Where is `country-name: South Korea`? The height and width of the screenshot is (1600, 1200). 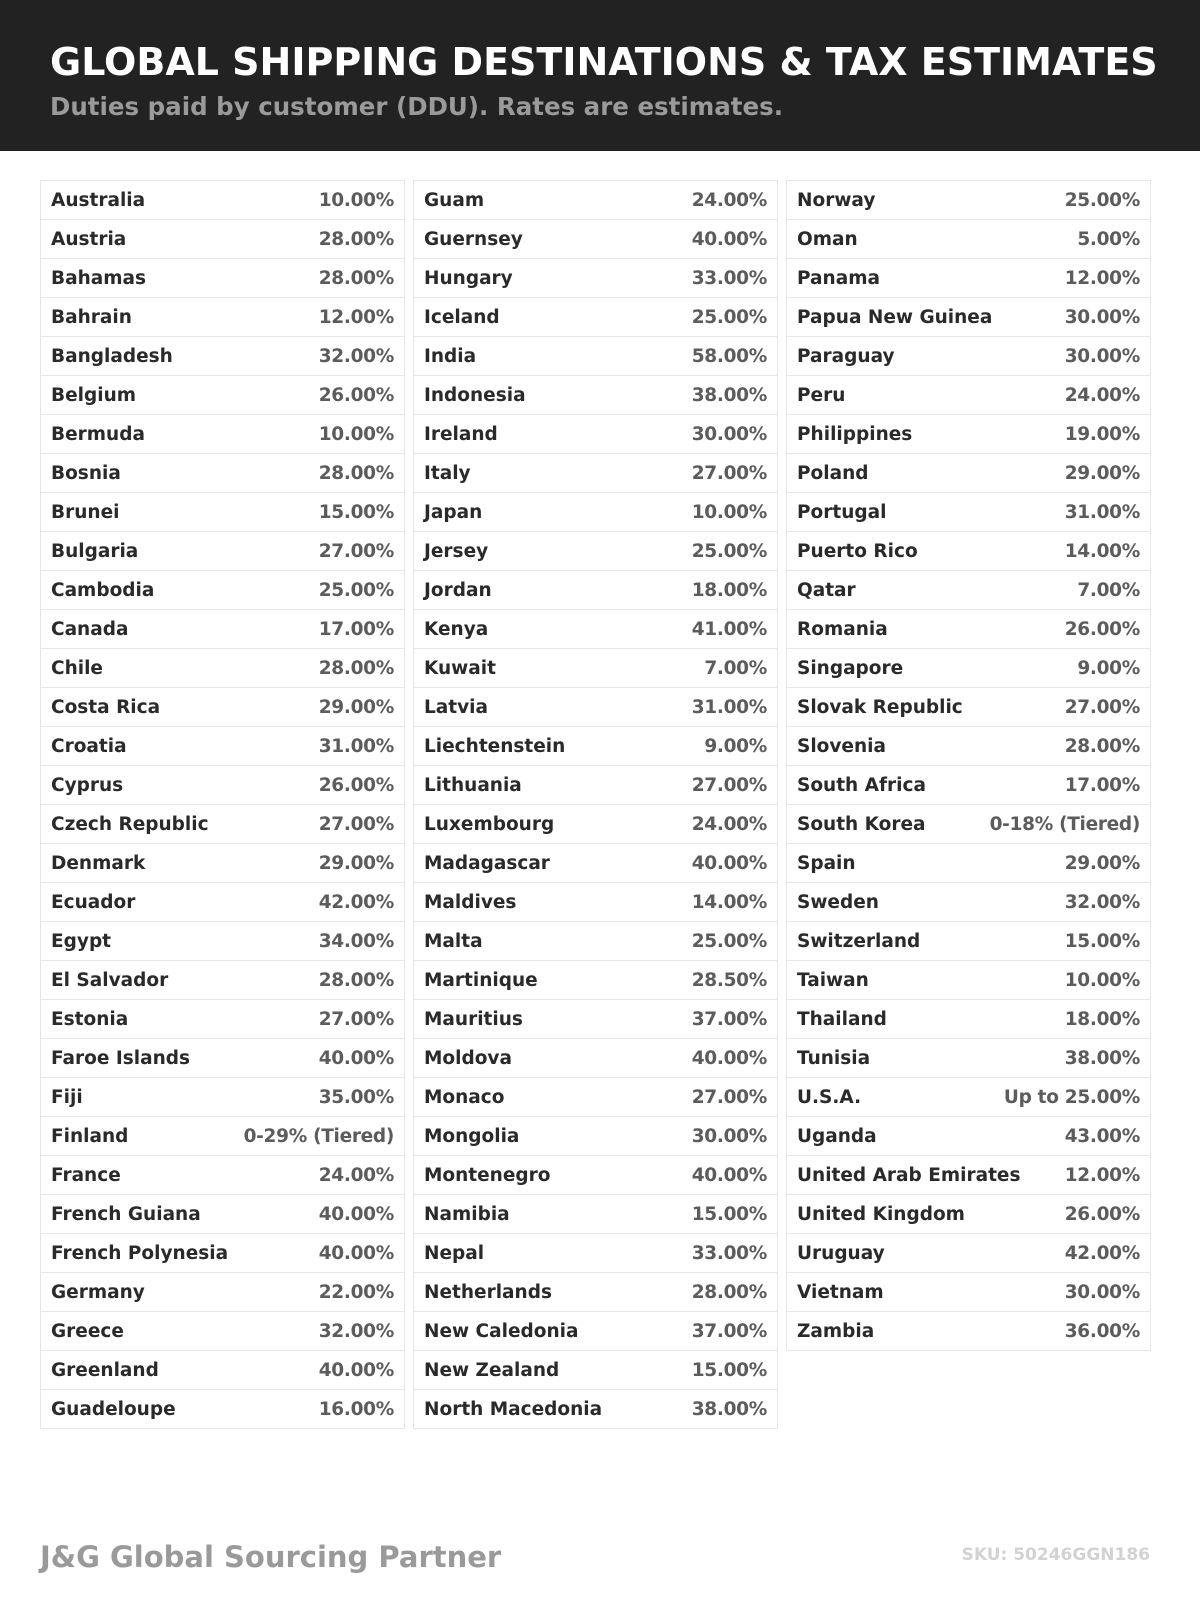
country-name: South Korea is located at coordinates (861, 824).